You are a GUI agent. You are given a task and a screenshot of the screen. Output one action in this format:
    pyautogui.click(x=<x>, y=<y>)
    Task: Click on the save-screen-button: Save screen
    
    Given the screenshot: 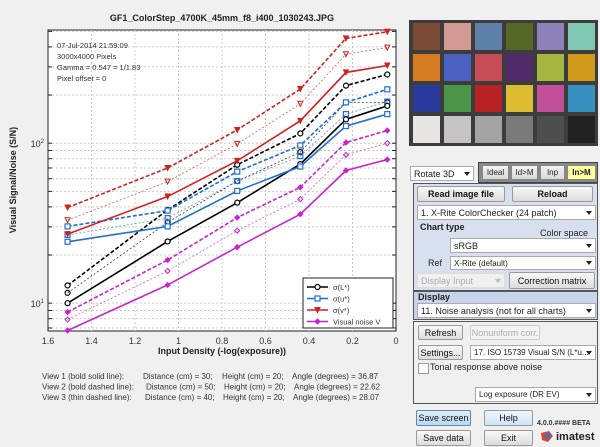 What is the action you would take?
    pyautogui.click(x=443, y=418)
    